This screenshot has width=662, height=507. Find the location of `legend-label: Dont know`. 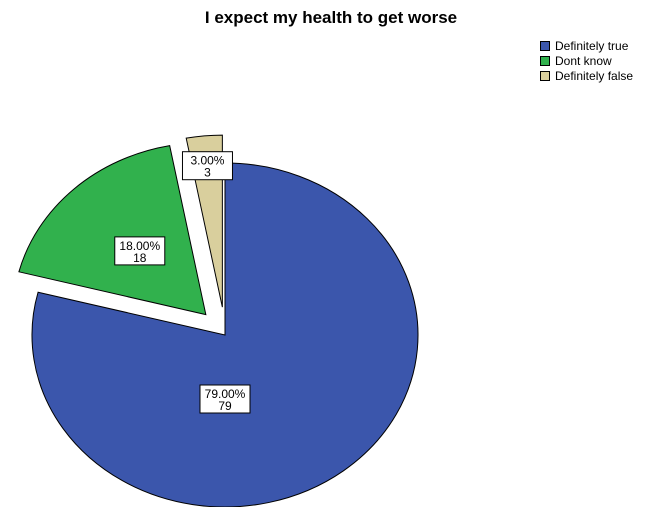

legend-label: Dont know is located at coordinates (583, 60).